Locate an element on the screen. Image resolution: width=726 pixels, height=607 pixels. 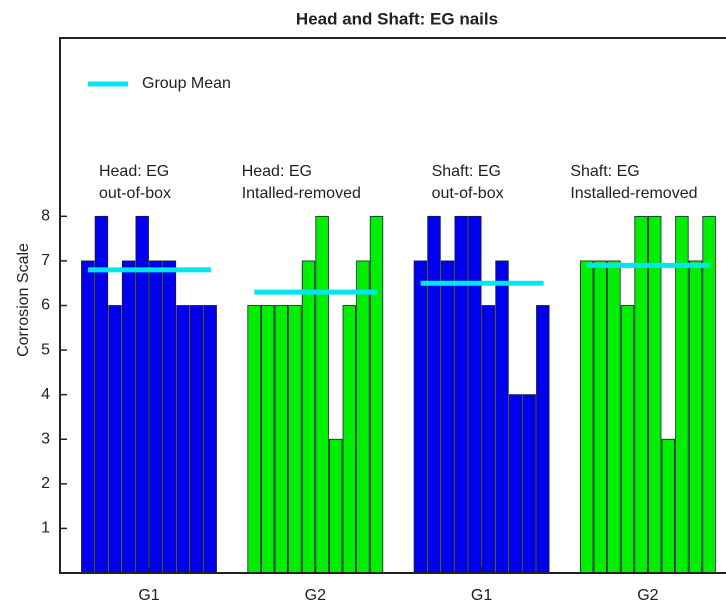
y-tick-label: 5 is located at coordinates (45, 349).